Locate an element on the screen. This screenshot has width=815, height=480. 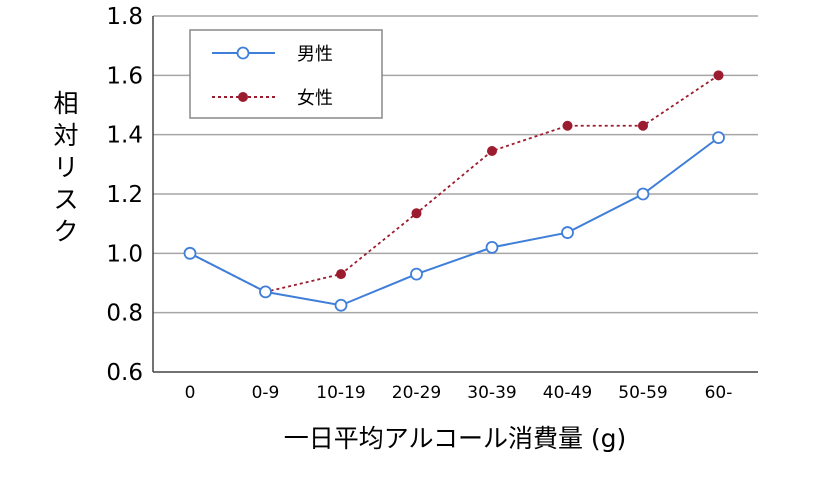
y-tick-label-3: 1.2 is located at coordinates (124, 195).